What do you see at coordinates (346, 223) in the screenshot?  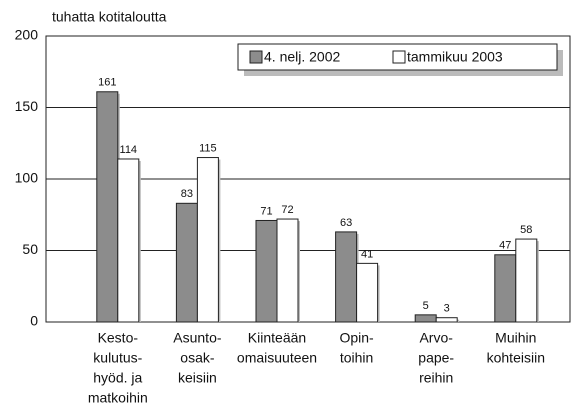 I see `data-label: 63` at bounding box center [346, 223].